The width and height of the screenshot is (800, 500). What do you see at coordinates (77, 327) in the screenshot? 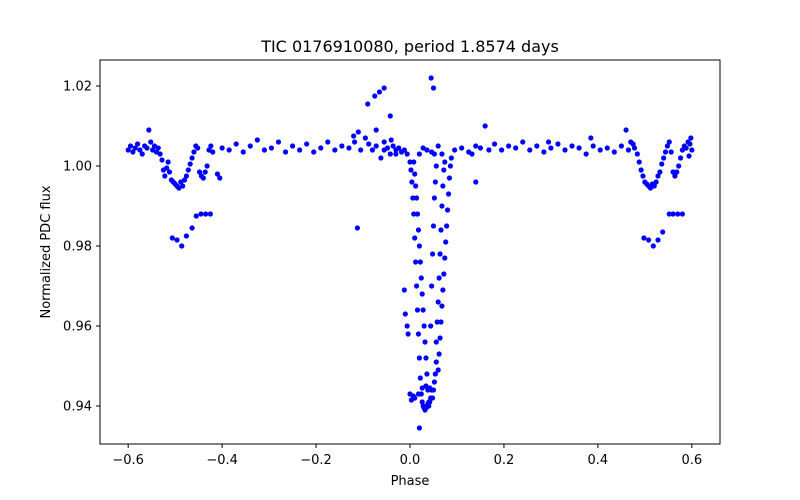
I see `y-tick-label: 0.96` at bounding box center [77, 327].